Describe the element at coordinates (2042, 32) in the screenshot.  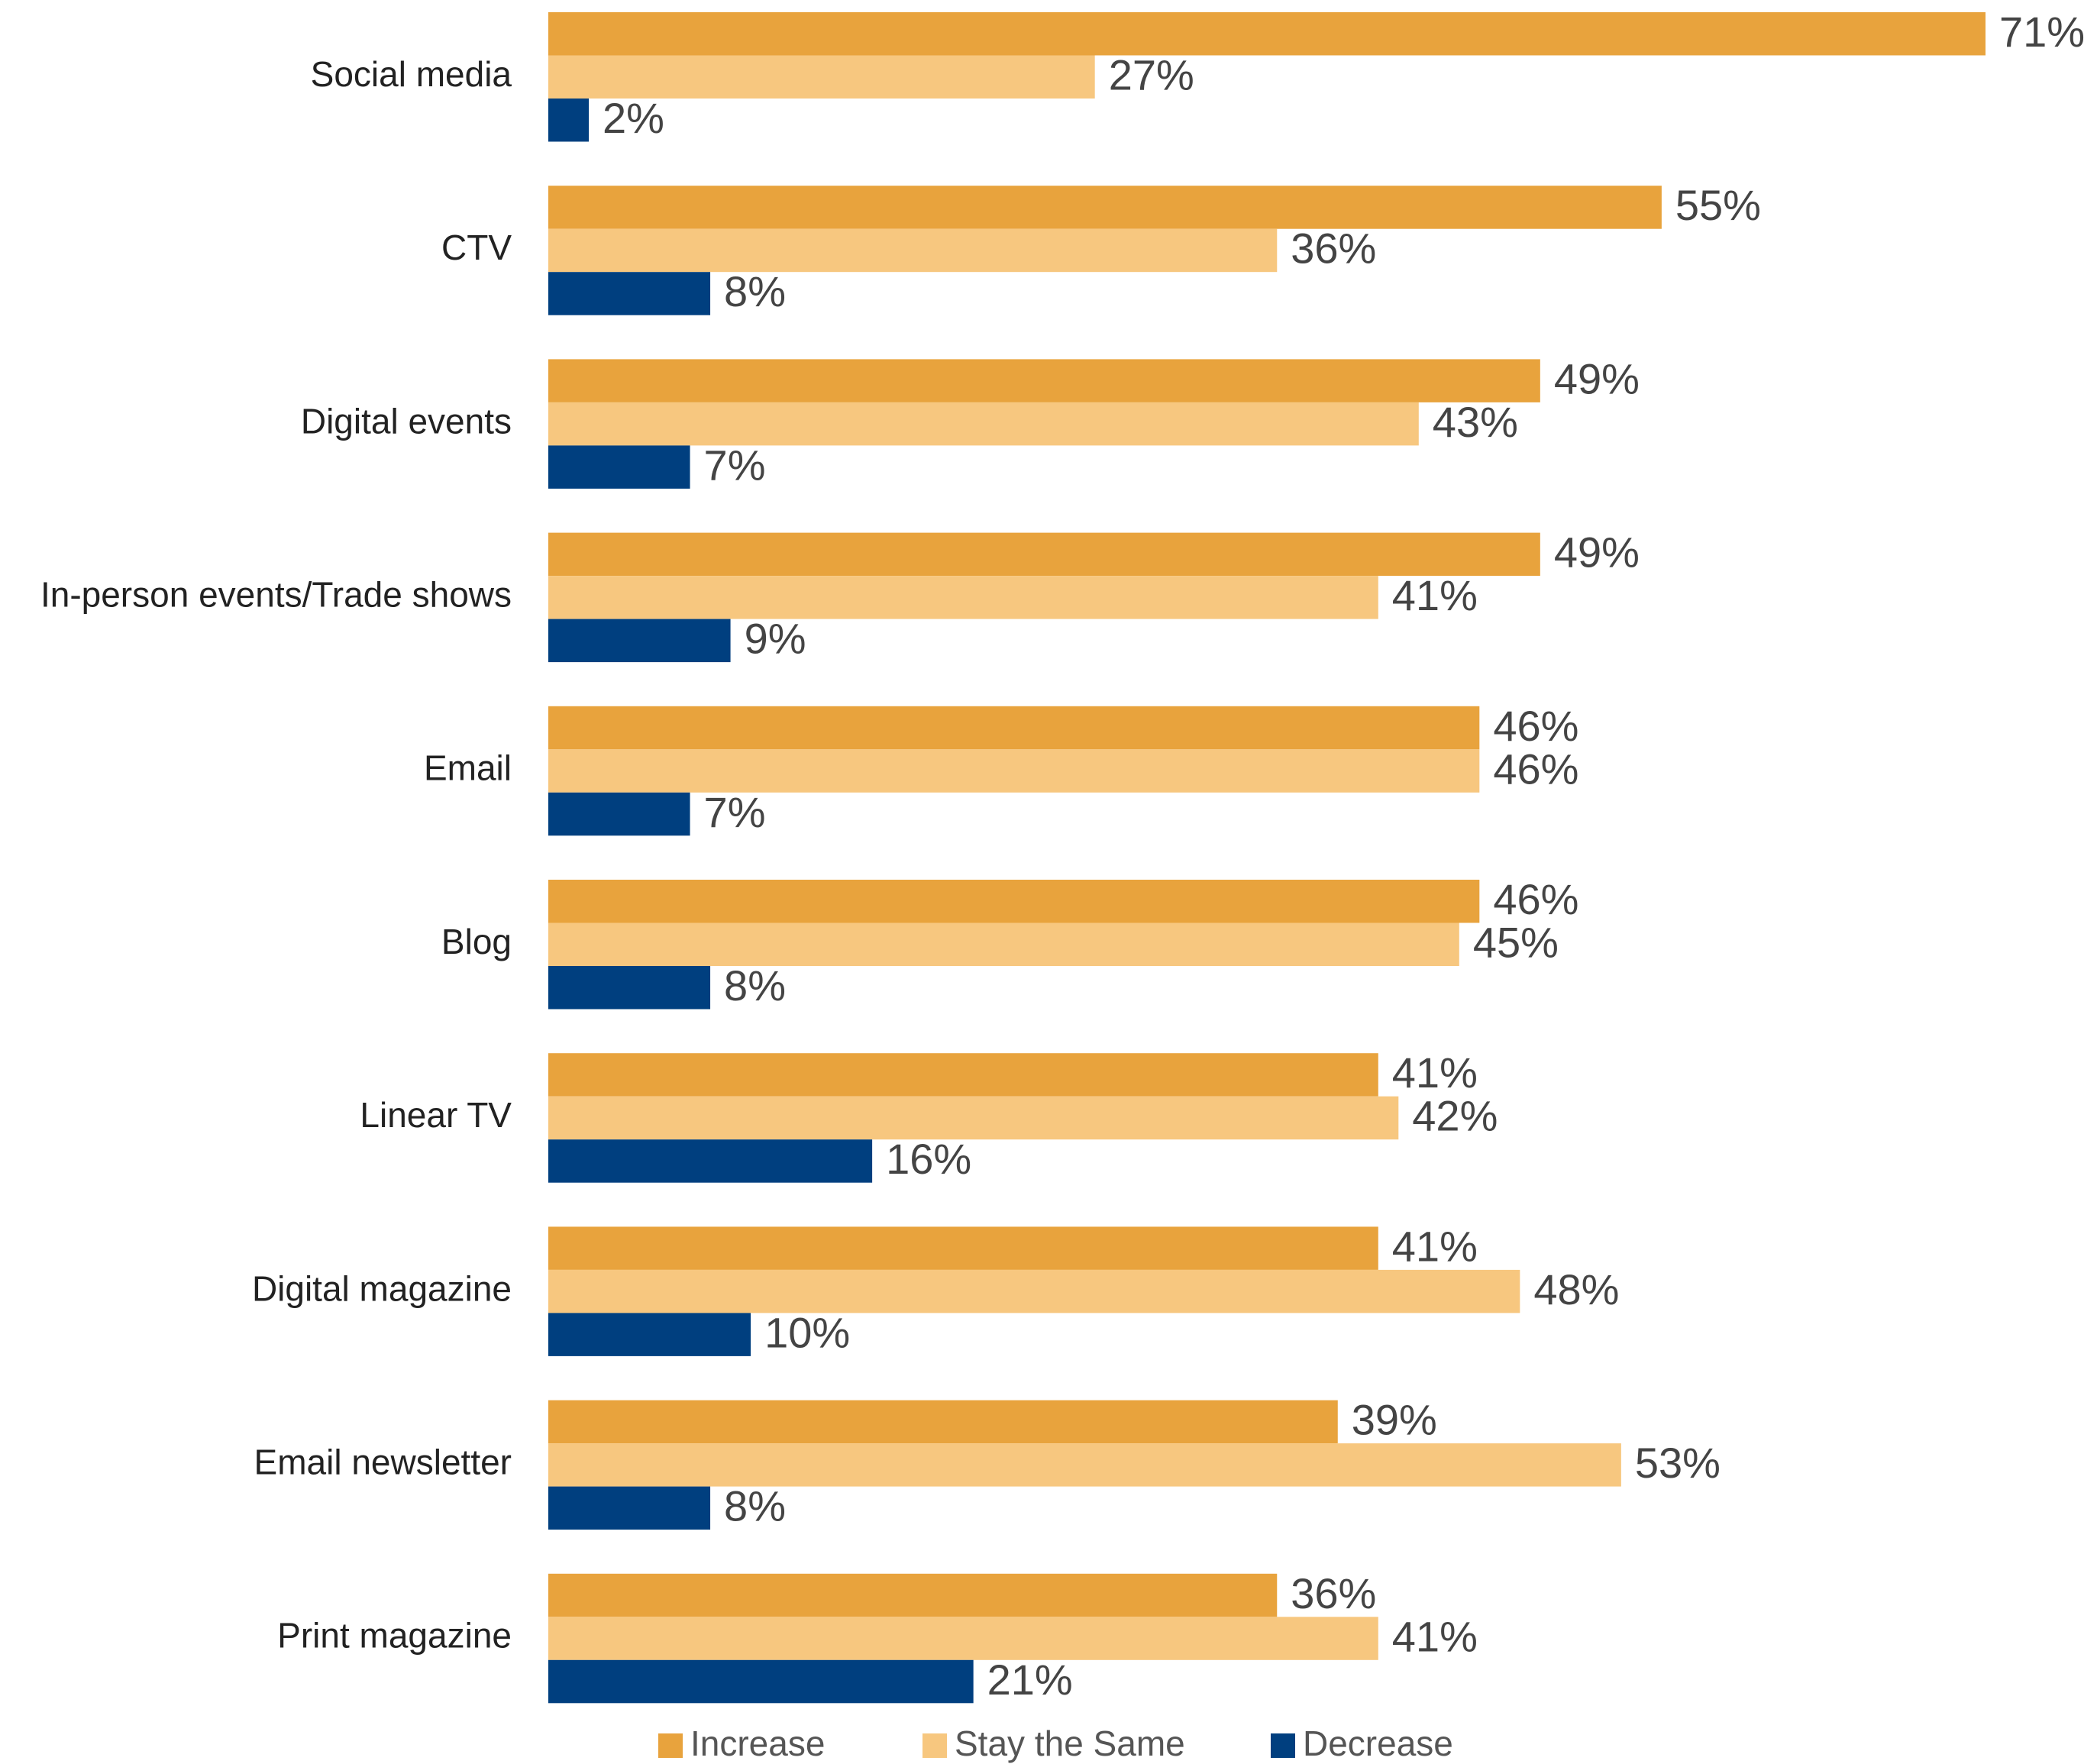
I see `value-label-social-media-increase: 71%` at that location.